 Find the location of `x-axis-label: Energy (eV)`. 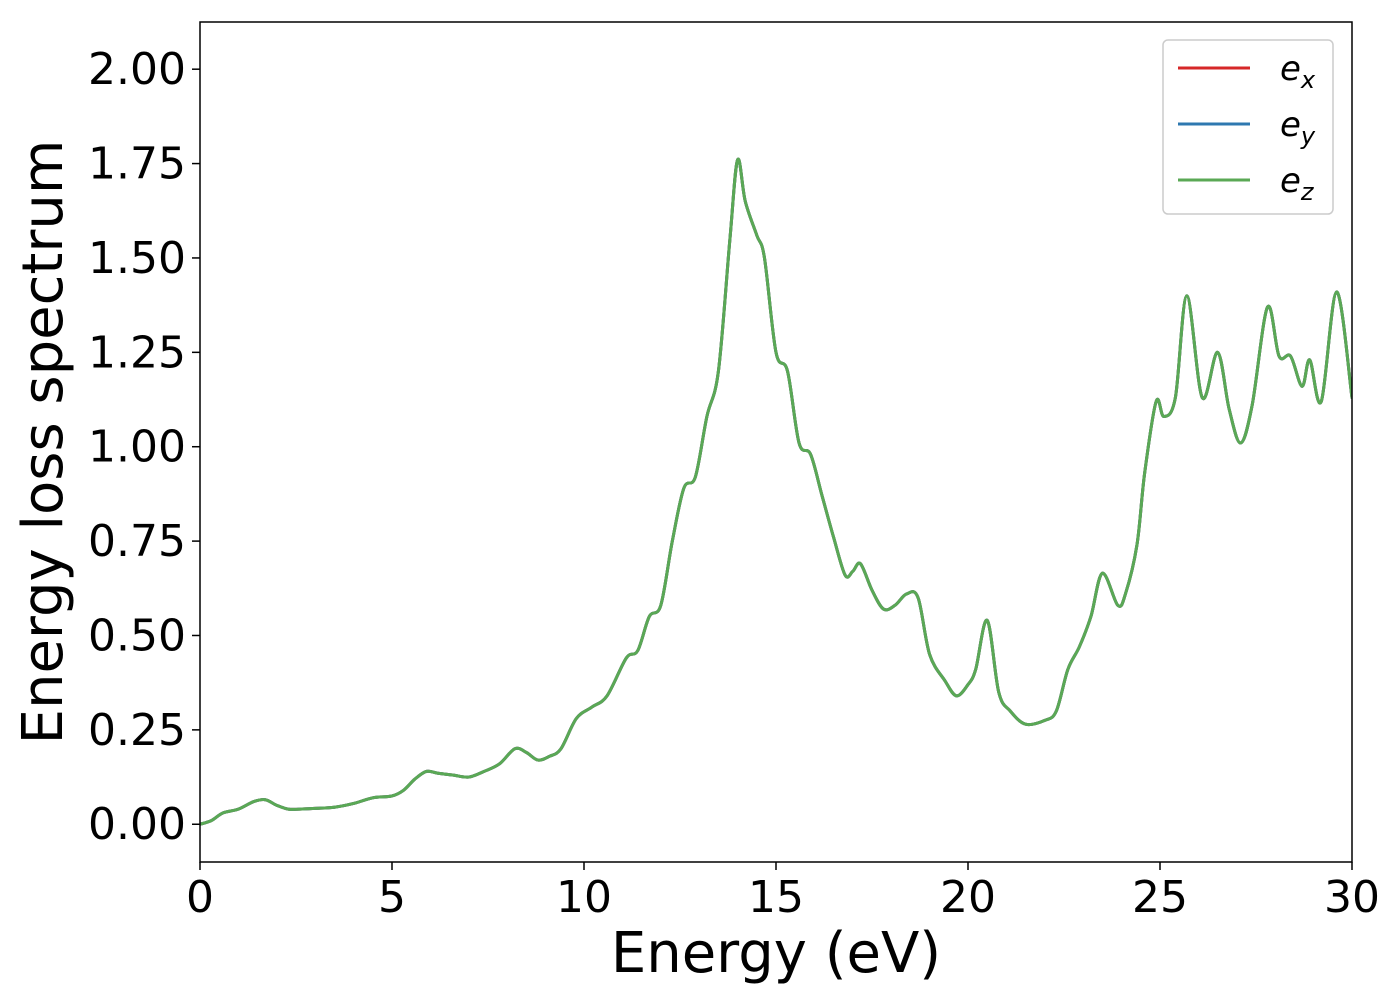

x-axis-label: Energy (eV) is located at coordinates (776, 953).